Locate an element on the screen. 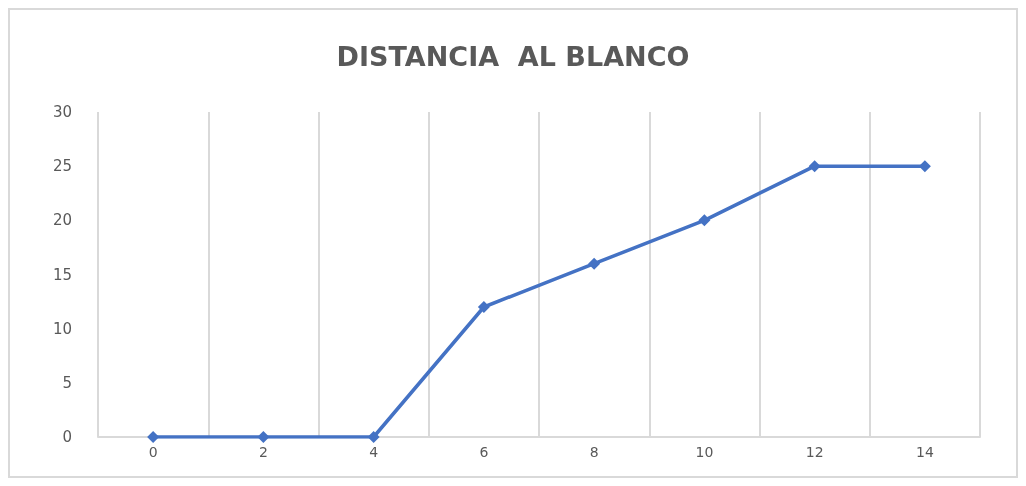 This screenshot has width=1026, height=486. x-tick-label: 8 is located at coordinates (594, 452).